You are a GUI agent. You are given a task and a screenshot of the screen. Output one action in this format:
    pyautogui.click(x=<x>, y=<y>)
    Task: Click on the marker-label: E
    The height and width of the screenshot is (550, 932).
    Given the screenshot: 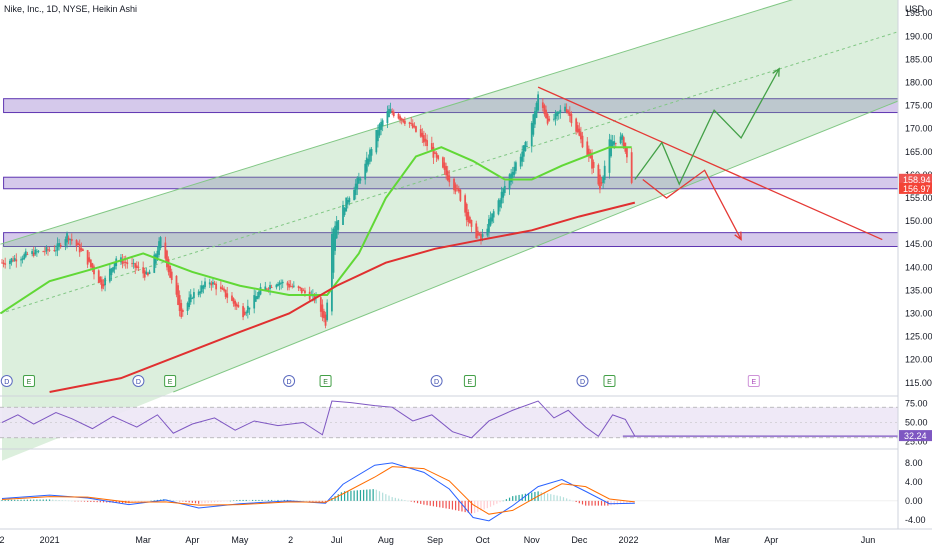 What is the action you would take?
    pyautogui.click(x=325, y=382)
    